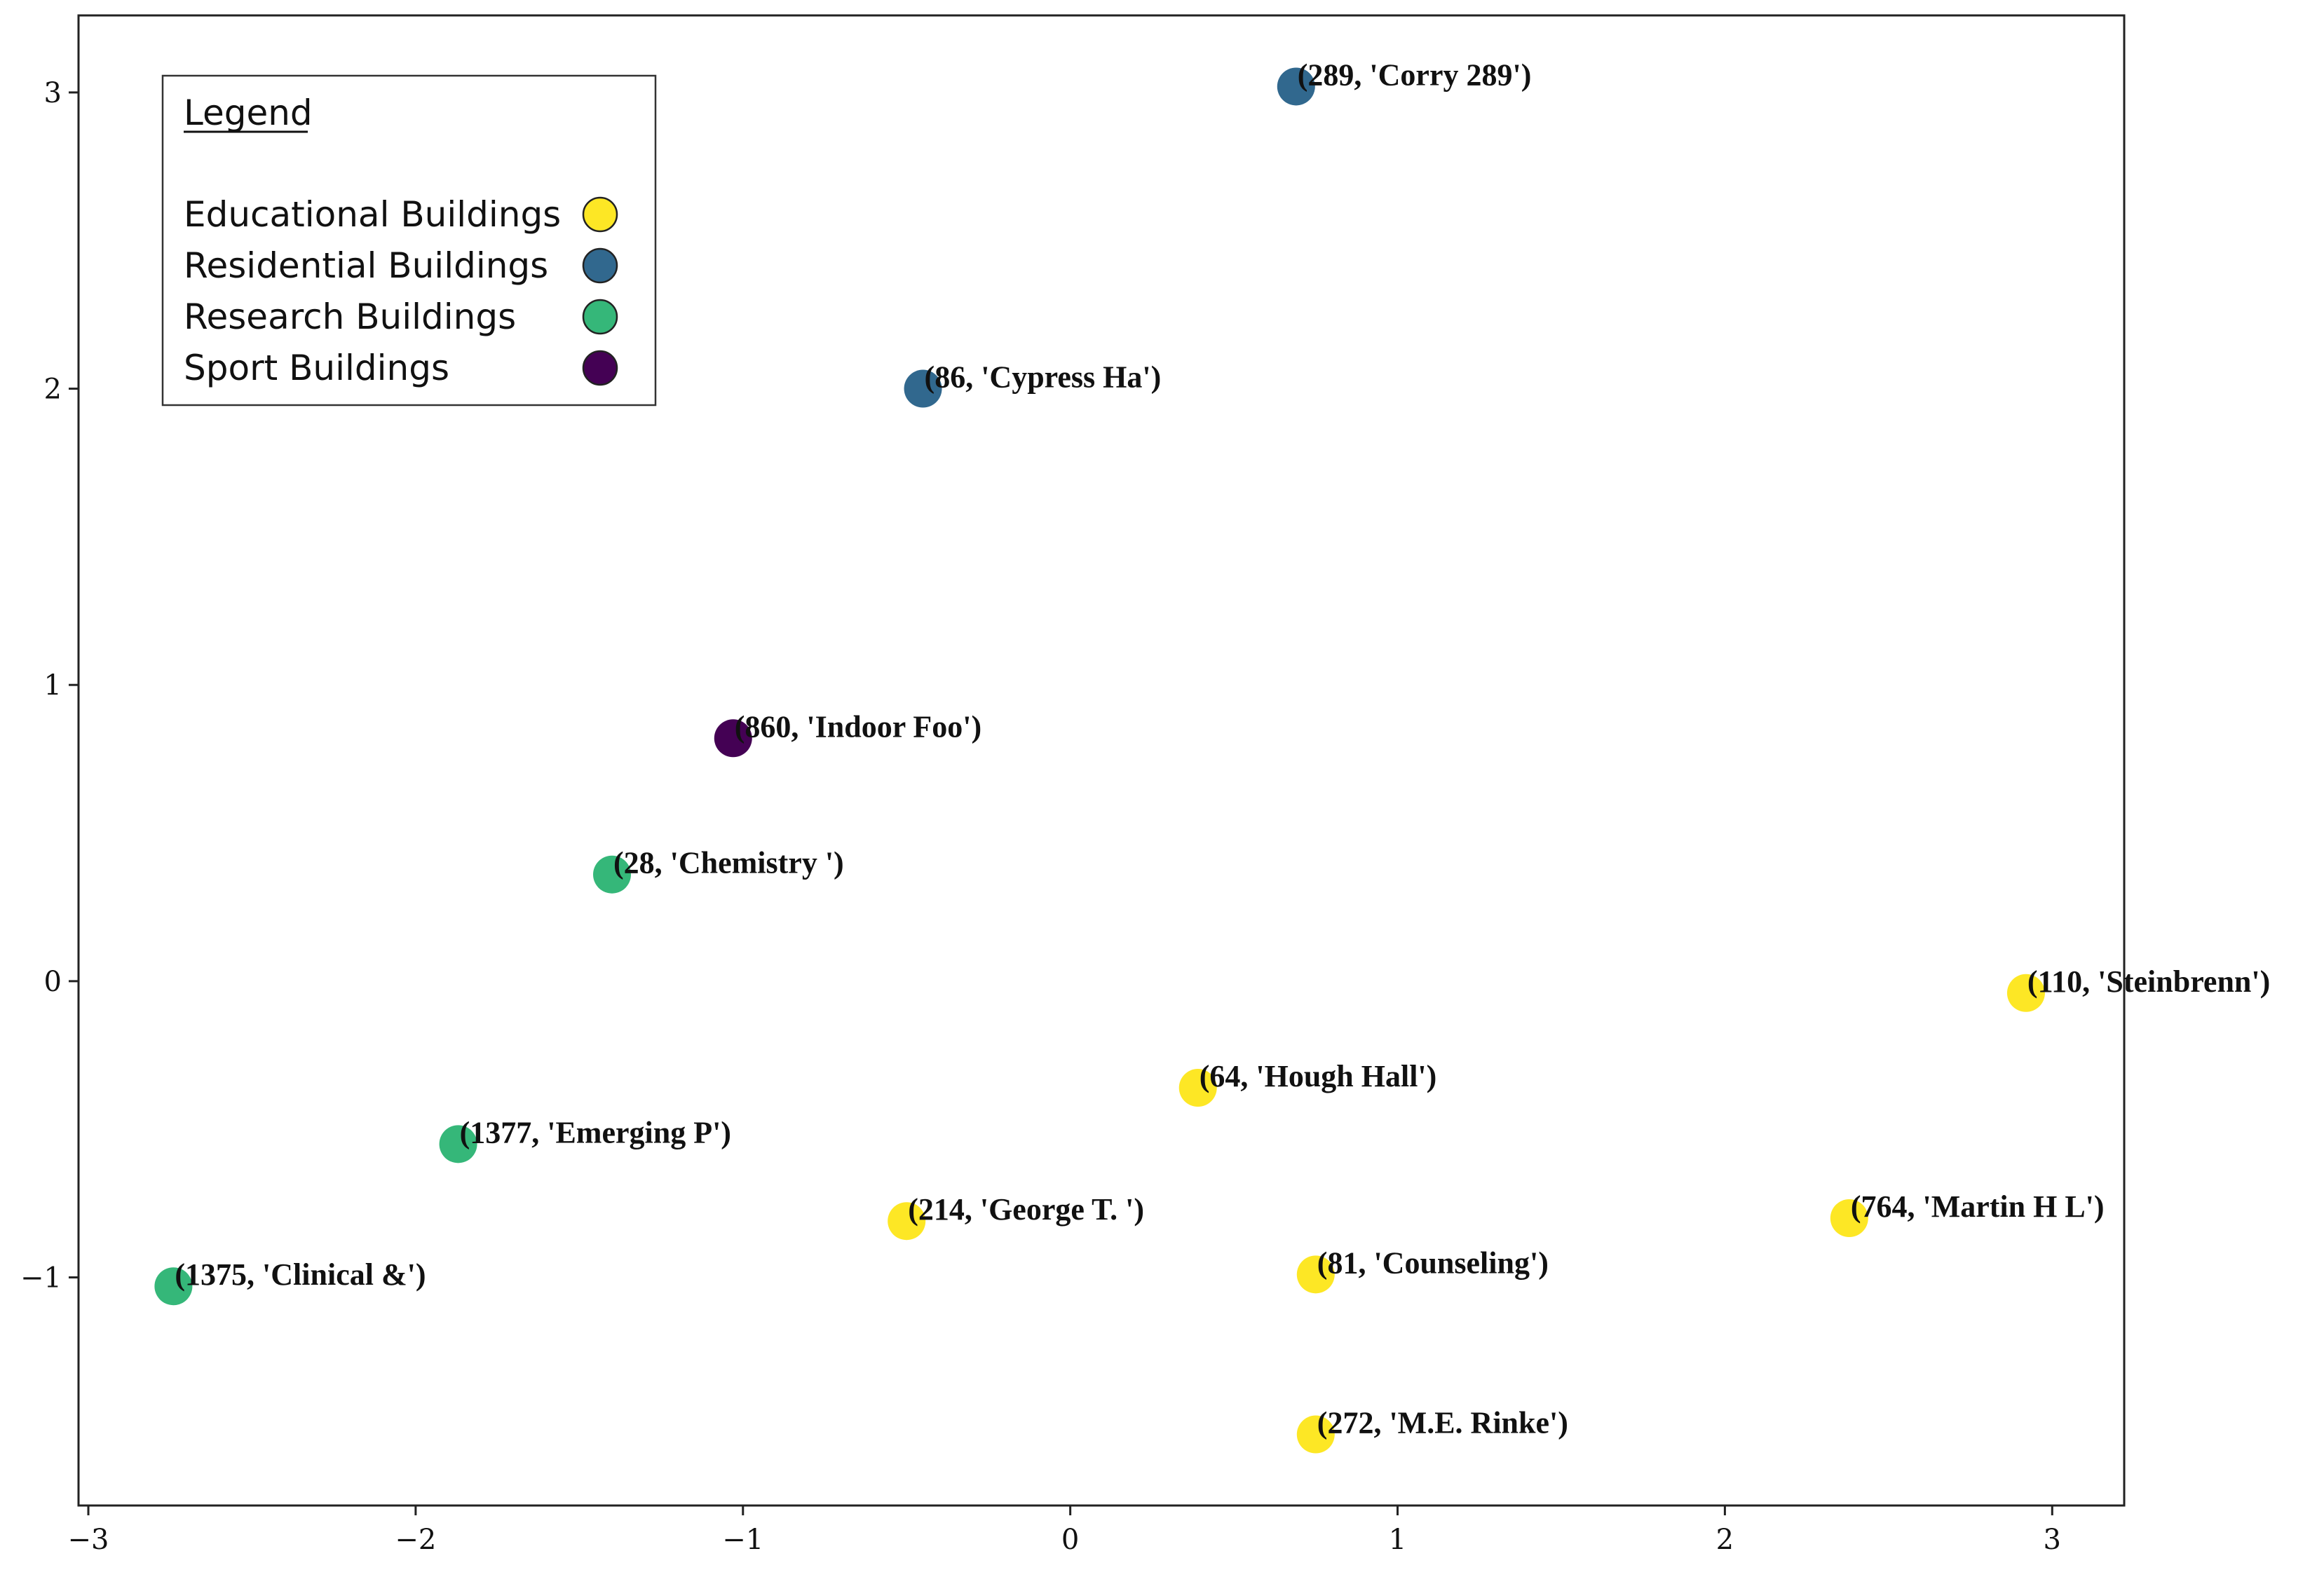 This screenshot has width=2324, height=1577. I want to click on point-label: (214, 'George T. '), so click(1026, 1209).